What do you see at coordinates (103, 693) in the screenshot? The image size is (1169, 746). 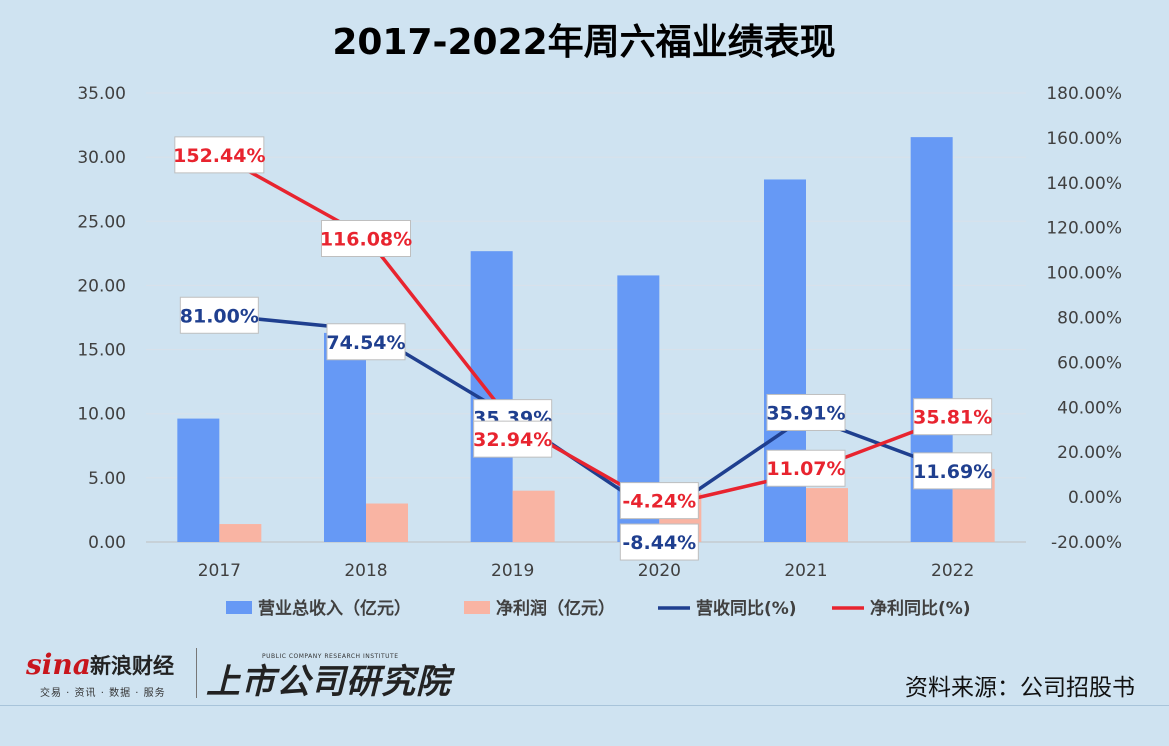 I see `sina-tagline: 交易 · 资讯 · 数据 · 服务` at bounding box center [103, 693].